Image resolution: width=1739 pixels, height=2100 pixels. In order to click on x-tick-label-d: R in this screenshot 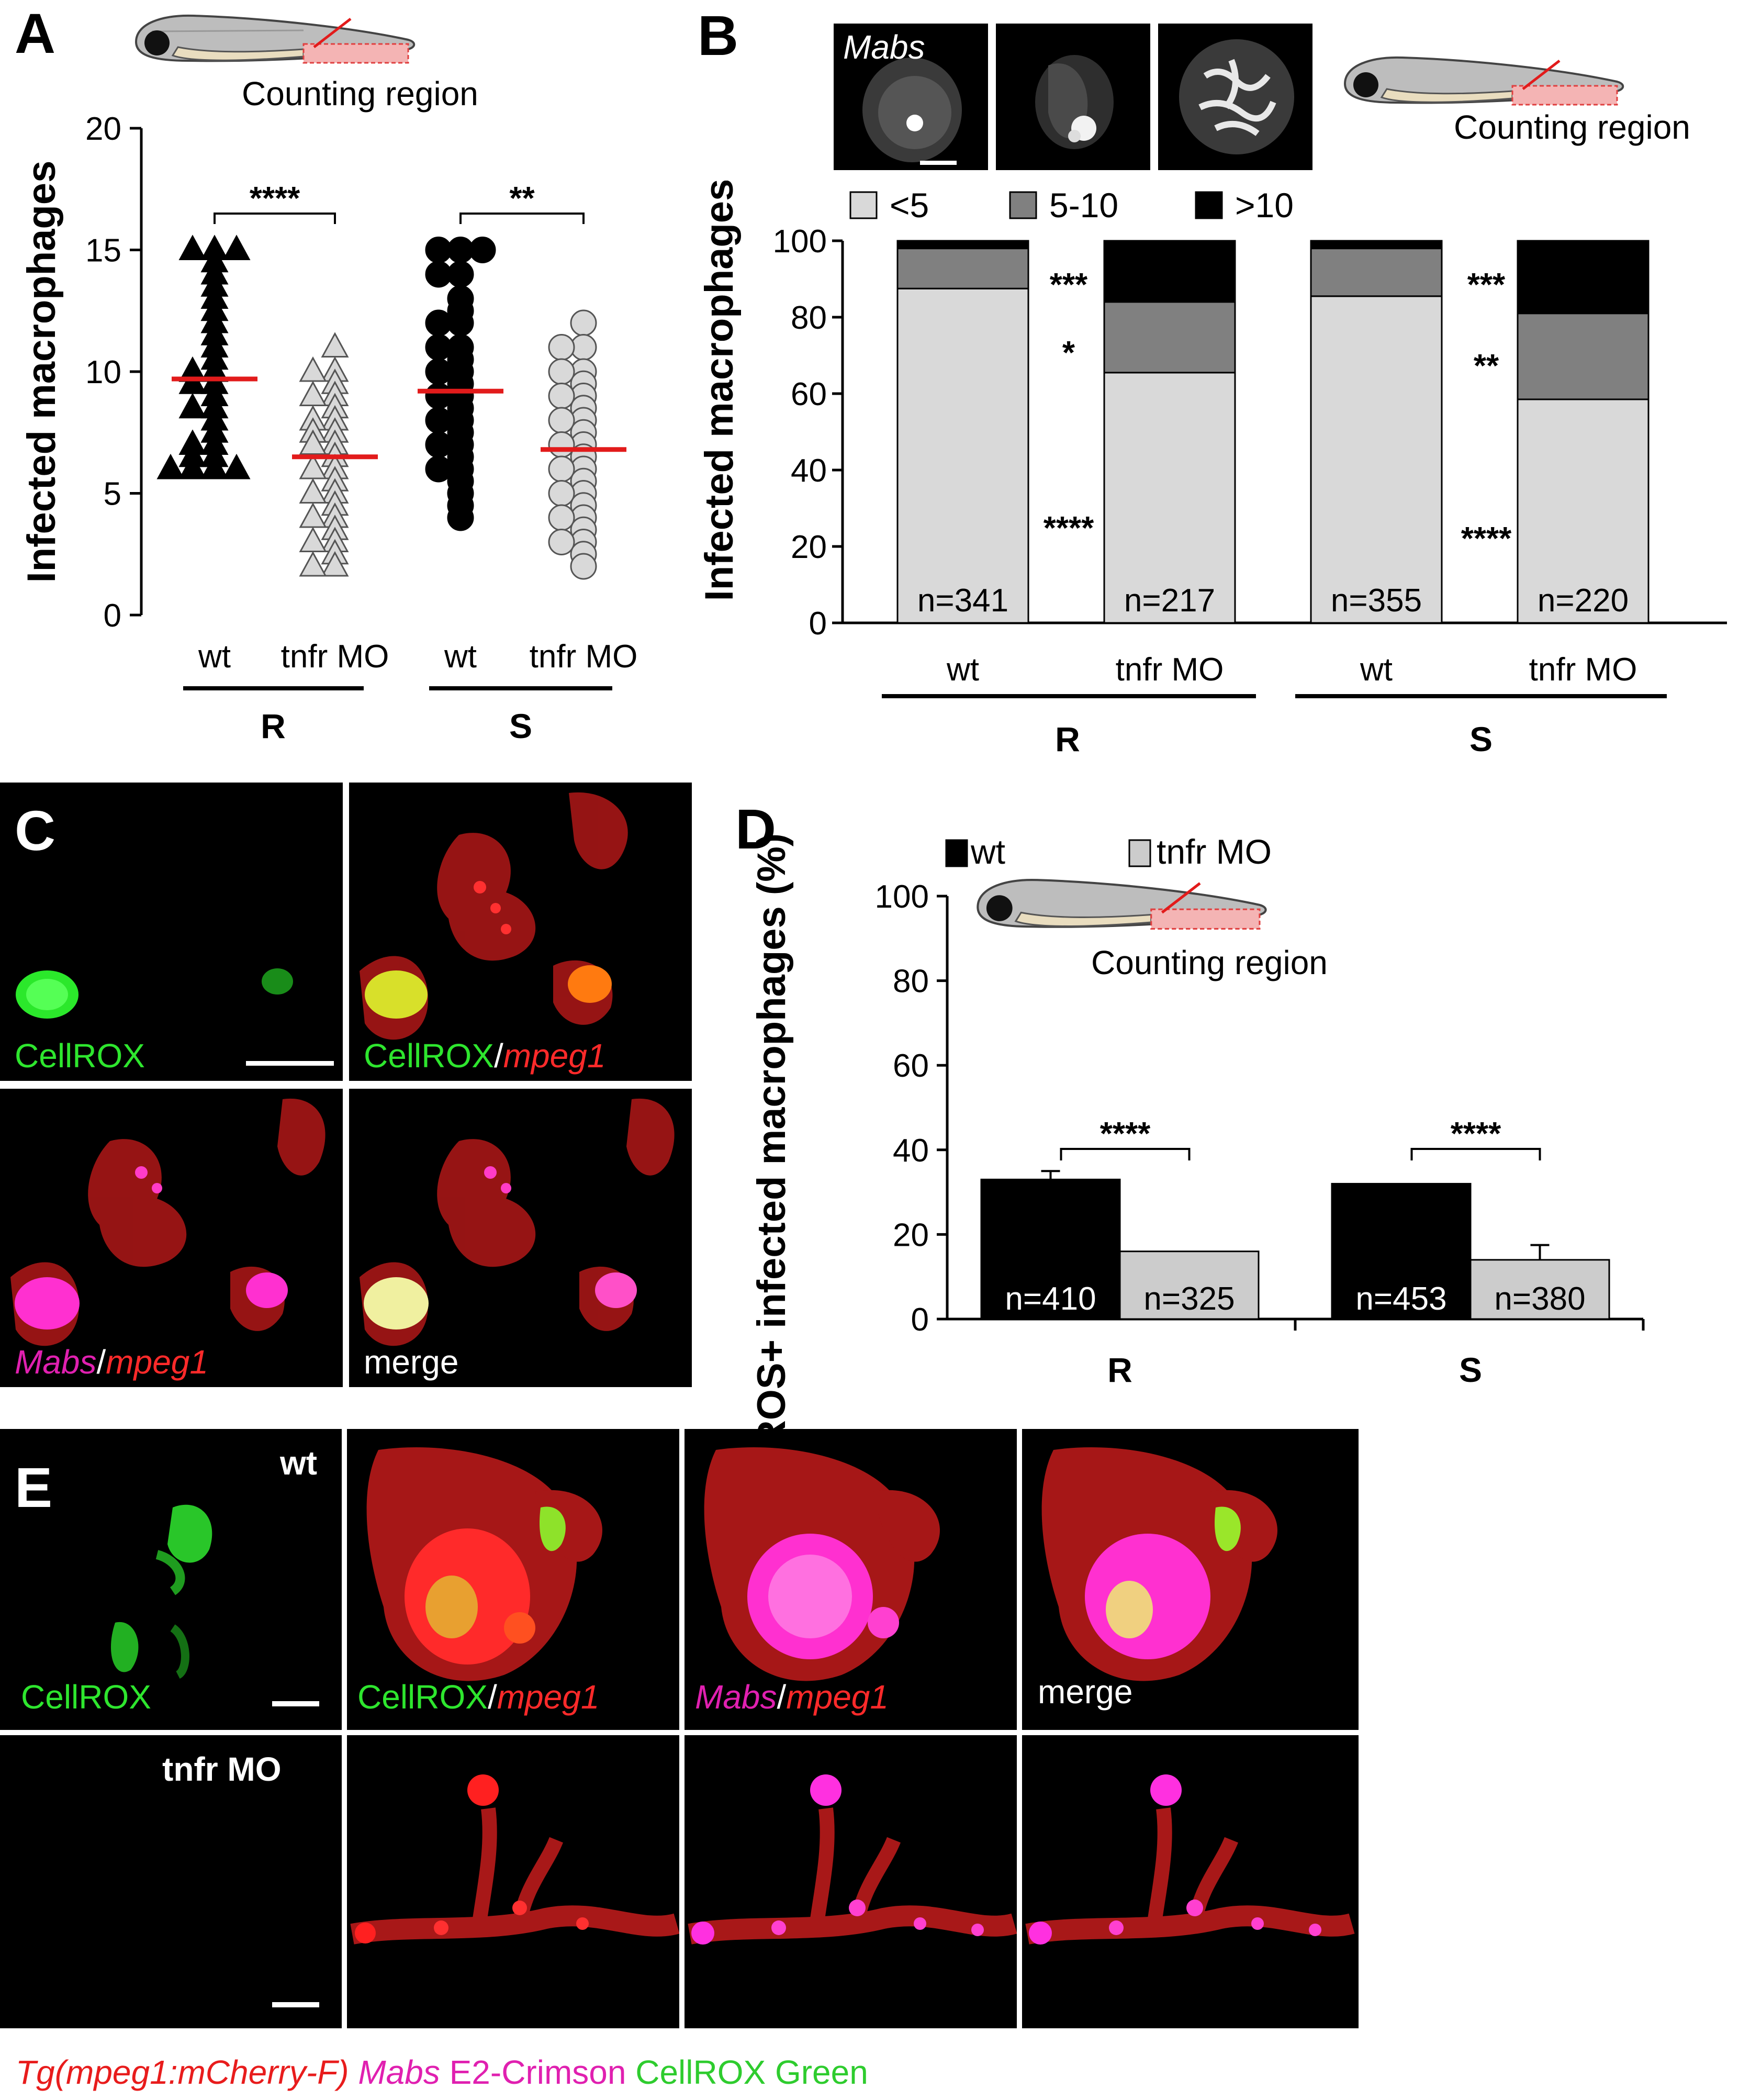, I will do `click(1120, 1369)`.